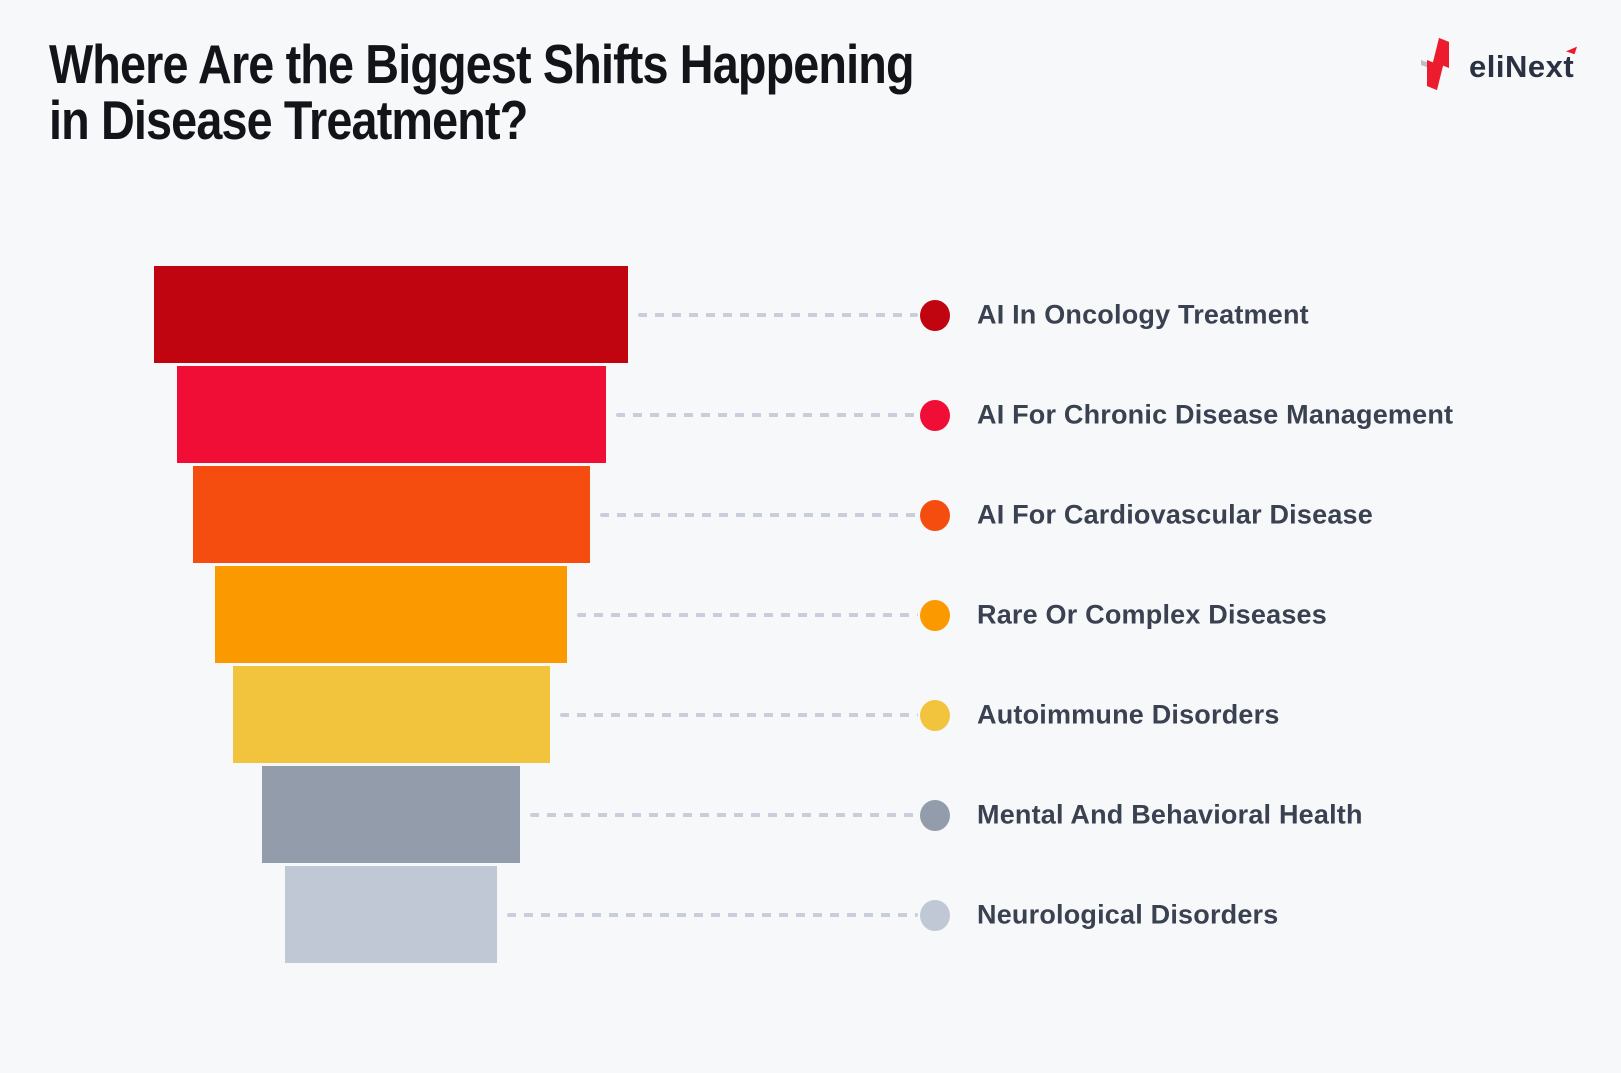 This screenshot has height=1073, width=1621. What do you see at coordinates (1175, 514) in the screenshot?
I see `legend-label: AI For Cardiovascular Disease` at bounding box center [1175, 514].